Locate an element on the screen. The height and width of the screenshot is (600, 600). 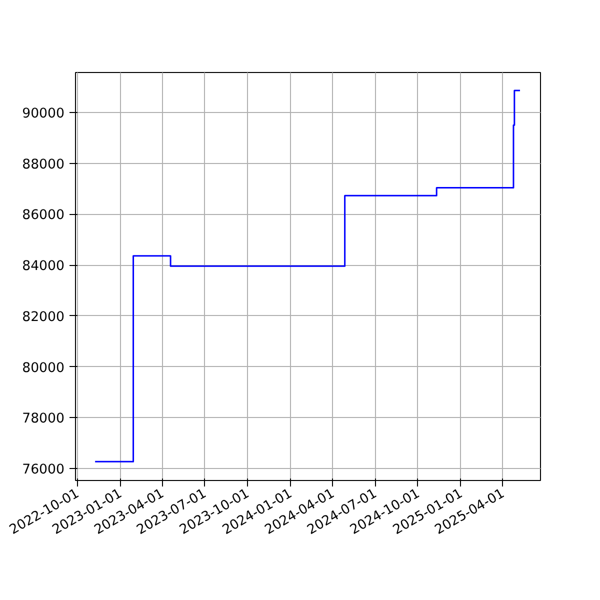
y-tick-label: 84000 is located at coordinates (43, 266).